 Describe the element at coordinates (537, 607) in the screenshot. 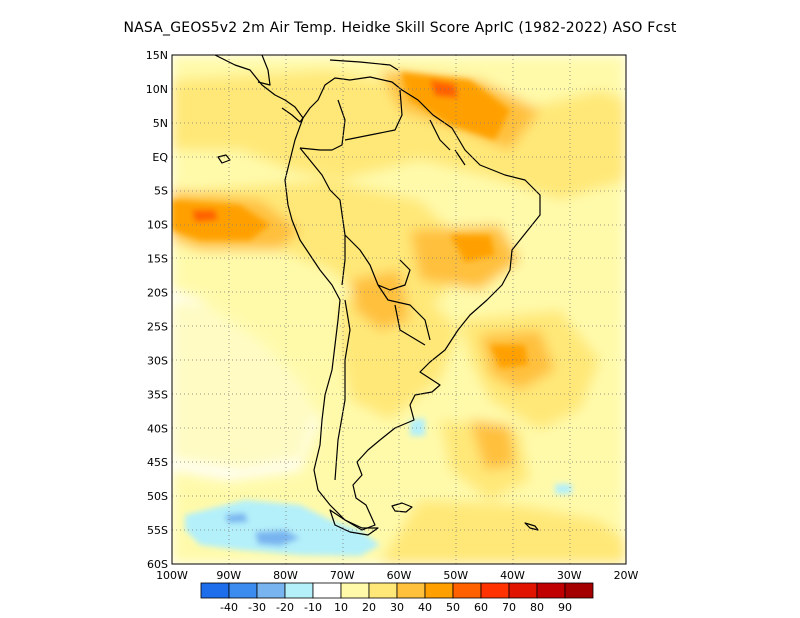

I see `colorbar-label: 80` at that location.